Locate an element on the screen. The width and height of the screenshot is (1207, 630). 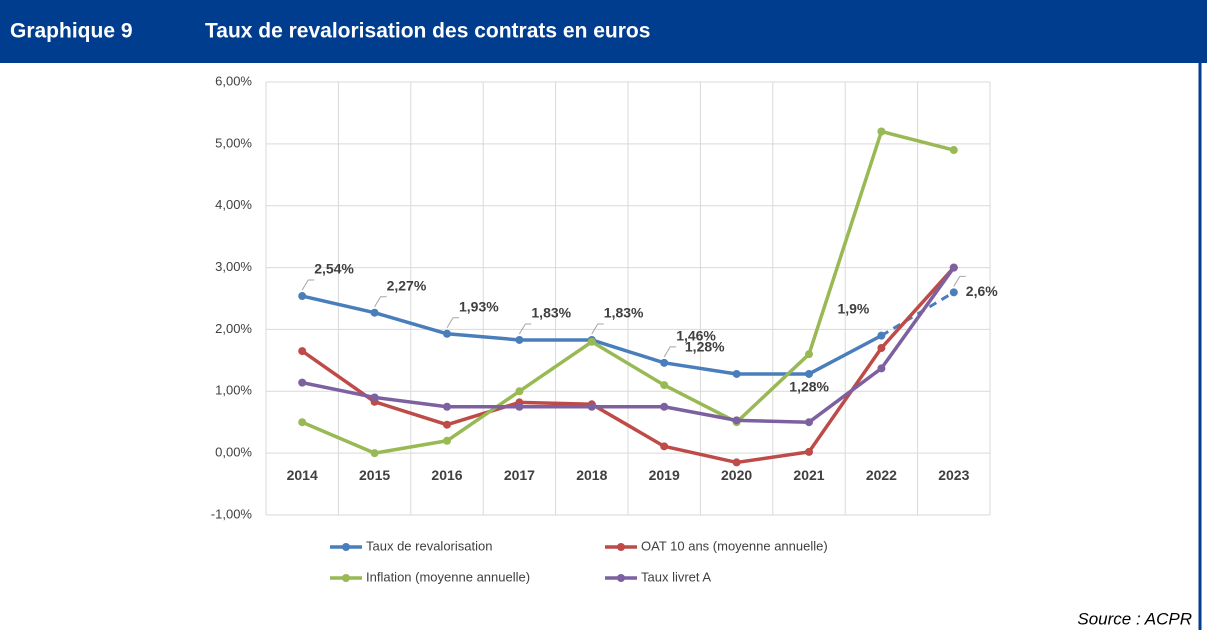
x-tick-label: 2015 is located at coordinates (374, 475).